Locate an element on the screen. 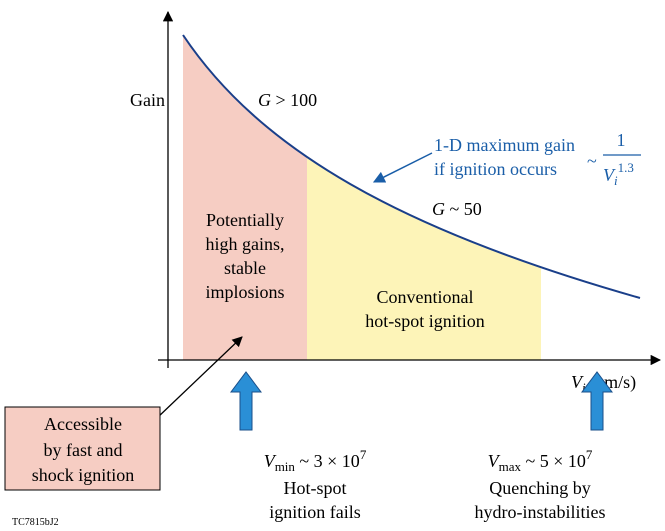 This screenshot has width=665, height=531. region-line: implosions is located at coordinates (244, 292).